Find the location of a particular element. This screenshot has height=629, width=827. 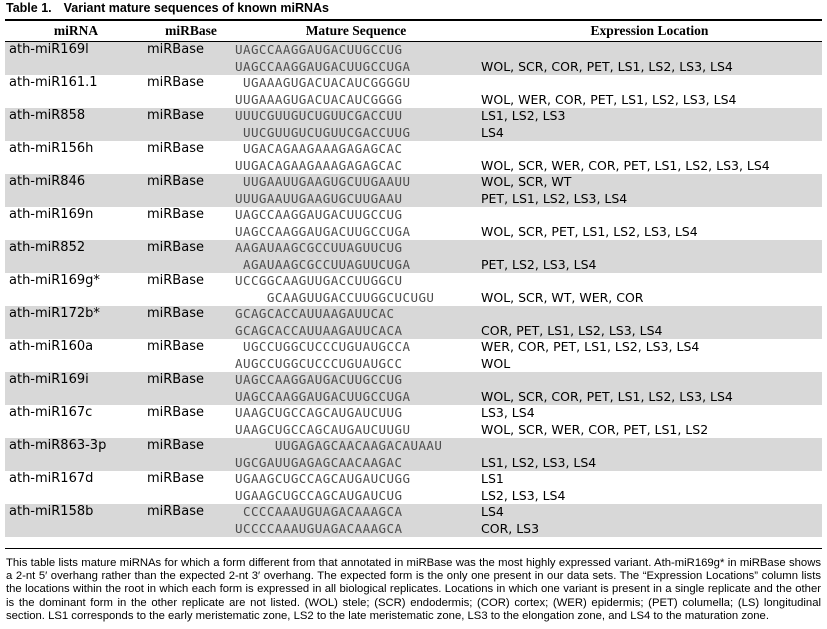

mirna-name: ath-miR858 is located at coordinates (47, 115).